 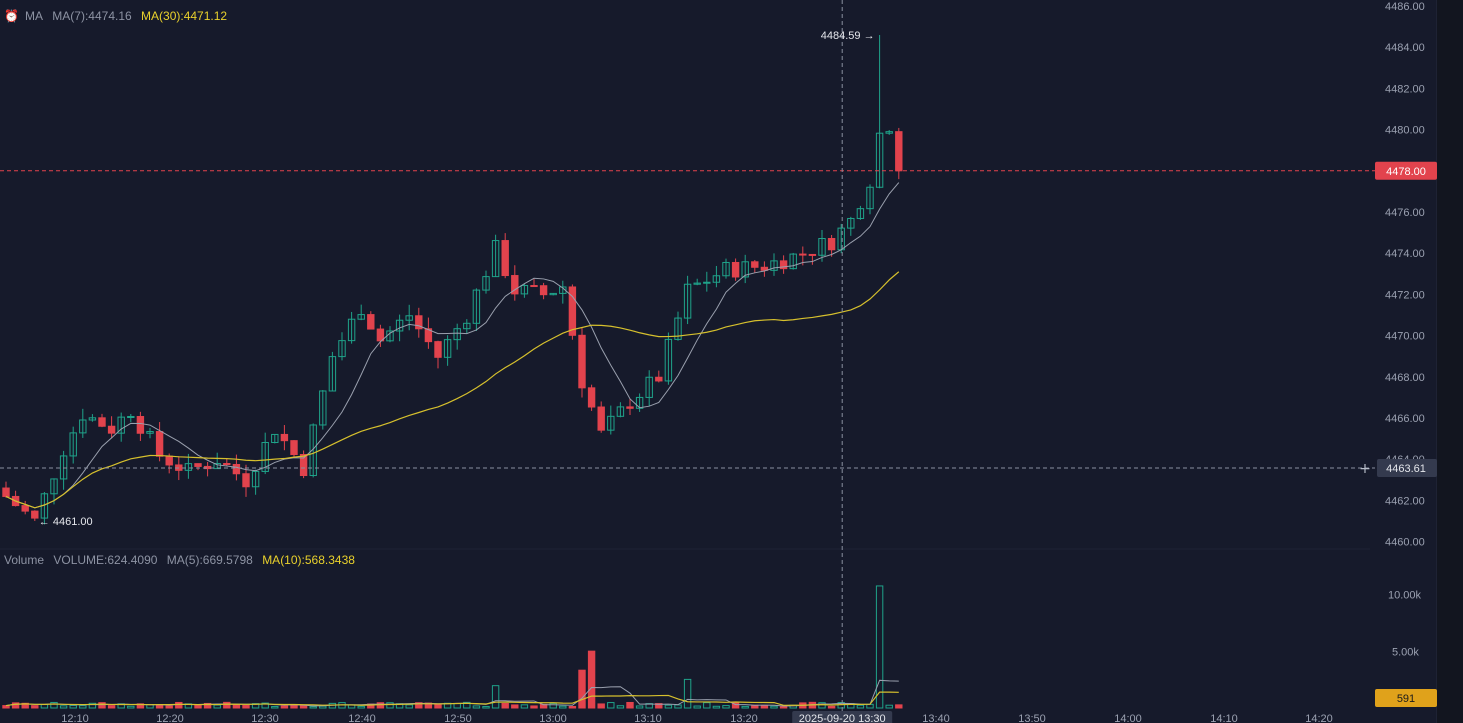 I want to click on time-tick-label: 13:20, so click(x=744, y=718).